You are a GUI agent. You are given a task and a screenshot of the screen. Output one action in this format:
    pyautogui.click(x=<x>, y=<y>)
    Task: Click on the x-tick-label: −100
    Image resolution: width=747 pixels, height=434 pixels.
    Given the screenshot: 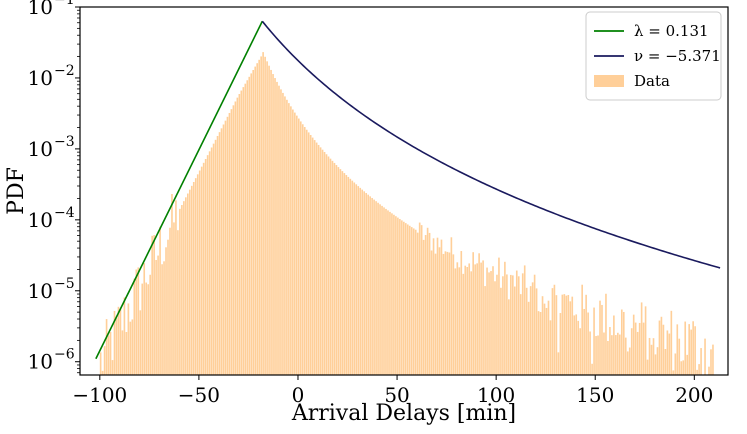 What is the action you would take?
    pyautogui.click(x=99, y=395)
    